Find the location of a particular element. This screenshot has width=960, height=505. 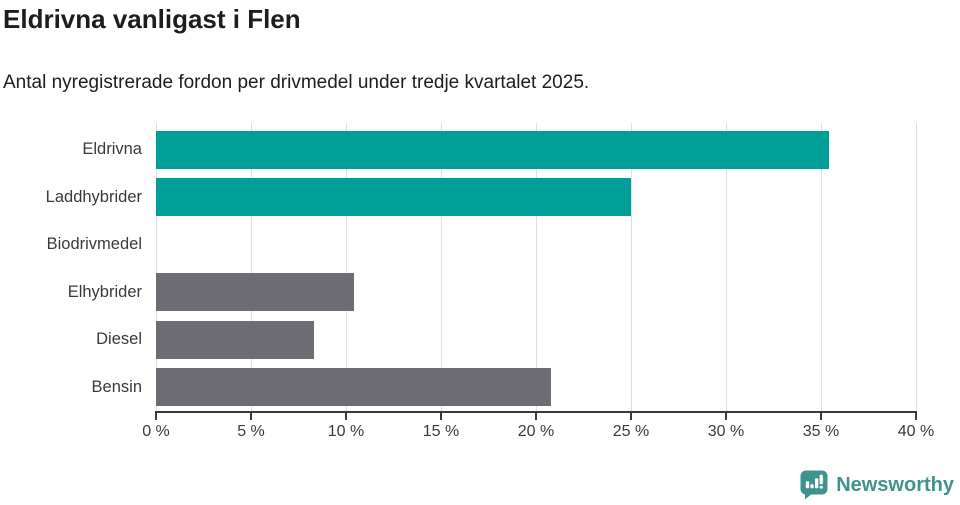

bar-elhybrider is located at coordinates (255, 292).